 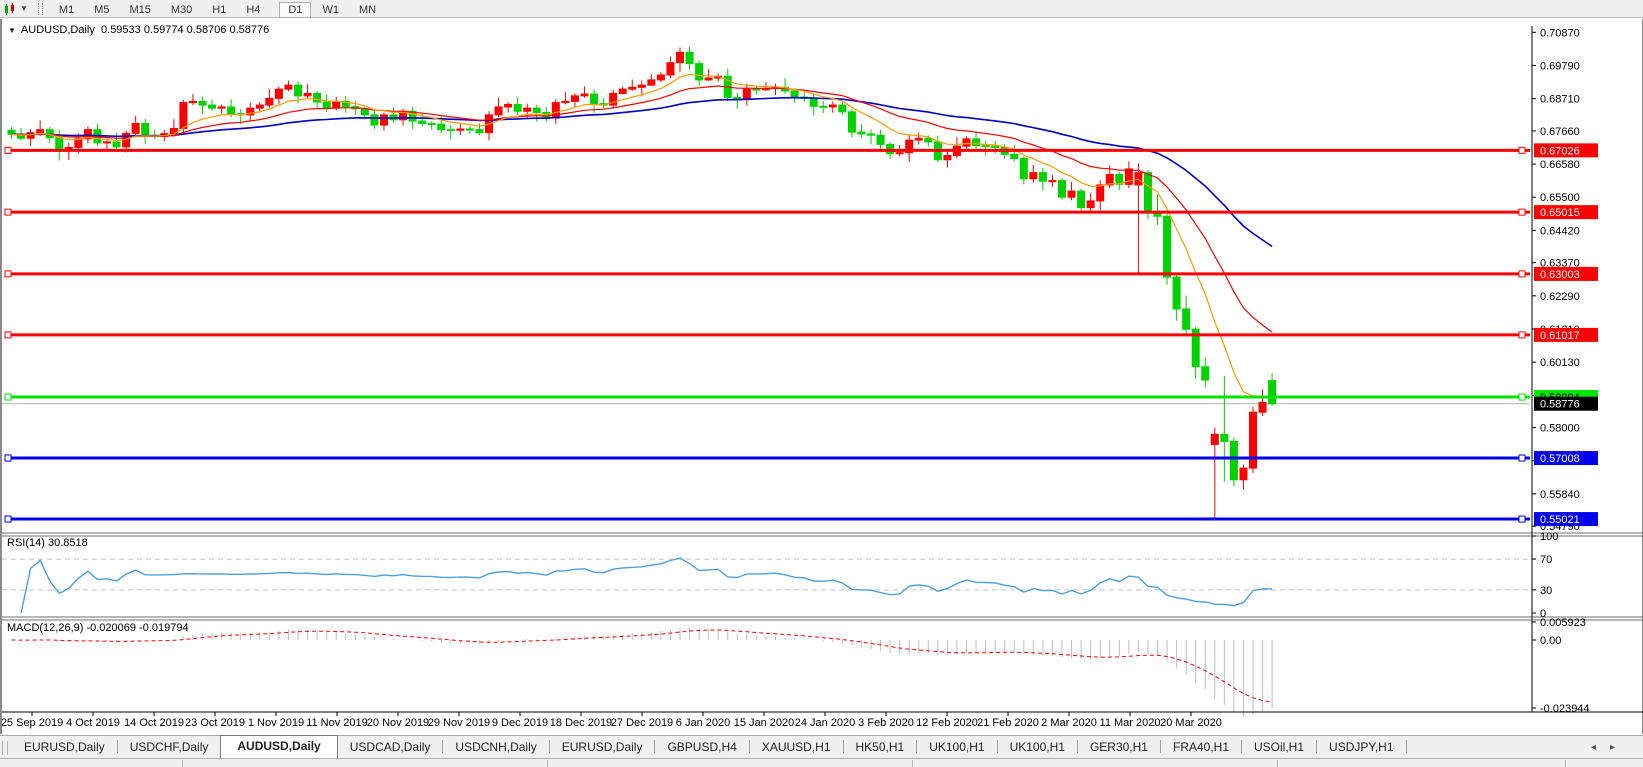 I want to click on chart-ohlc: 0.59533 0.59774 0.58706 0.58776, so click(x=185, y=30).